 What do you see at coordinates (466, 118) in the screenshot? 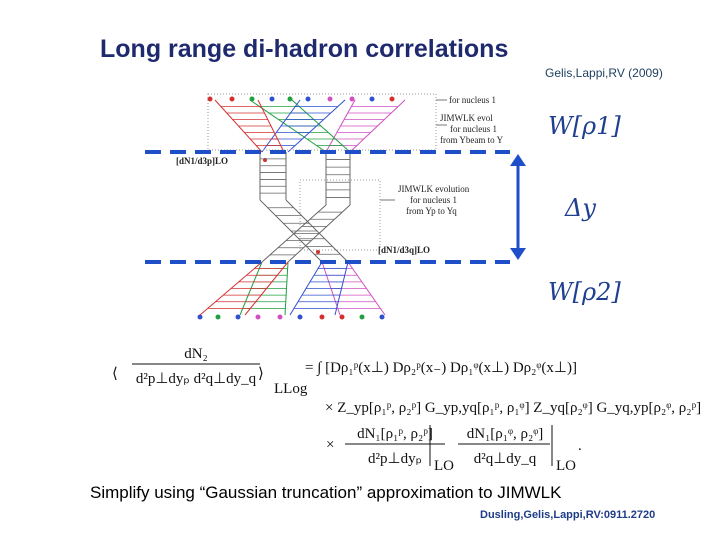
I see `label: JIMWLK evol` at bounding box center [466, 118].